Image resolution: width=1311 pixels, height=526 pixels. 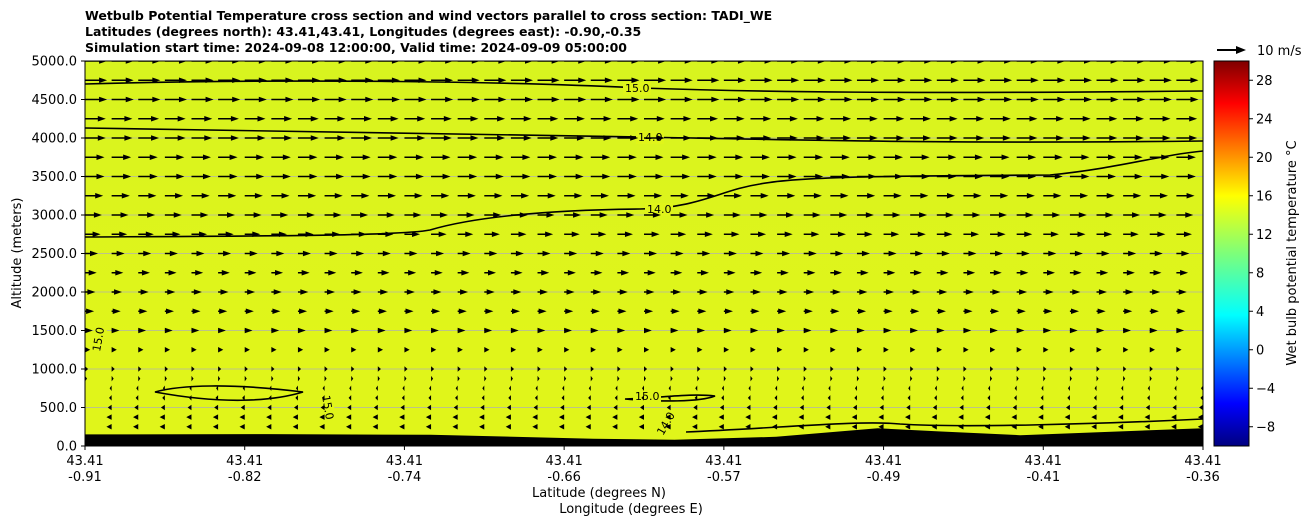 What do you see at coordinates (98, 339) in the screenshot?
I see `contour-label-bg` at bounding box center [98, 339].